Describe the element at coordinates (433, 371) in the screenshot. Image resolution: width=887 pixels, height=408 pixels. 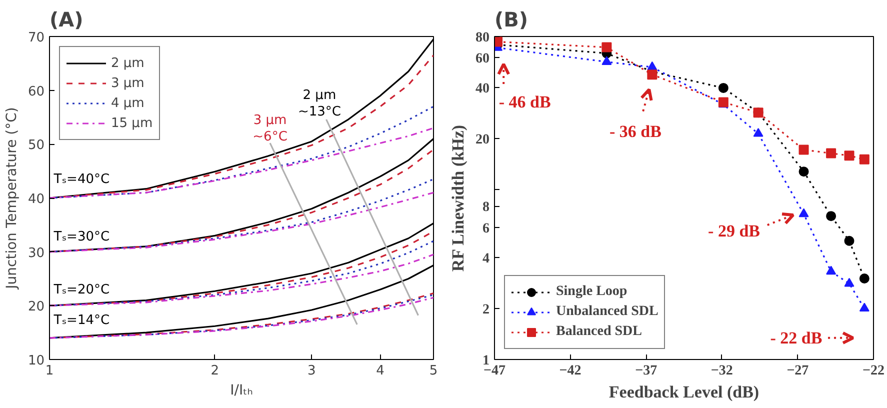
I see `x-tick-label: 5` at that location.